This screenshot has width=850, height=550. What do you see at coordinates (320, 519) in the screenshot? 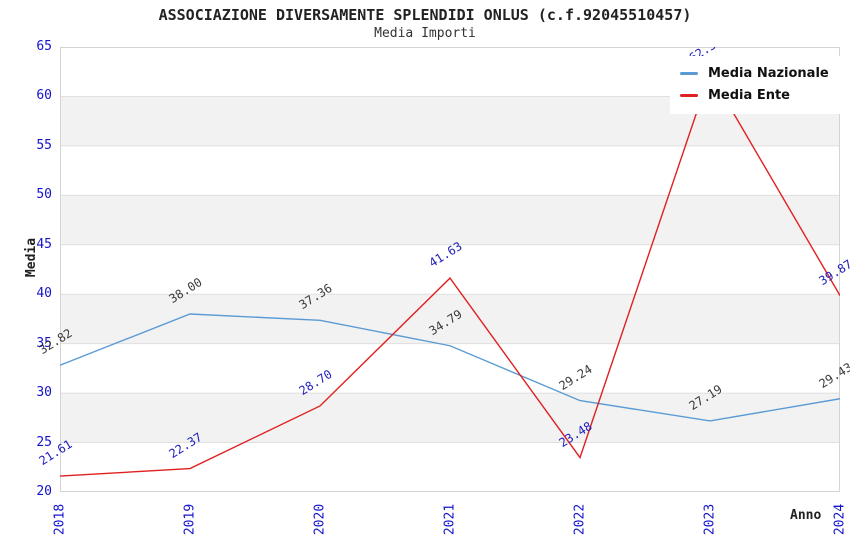
I see `x-tick-label: 2020` at bounding box center [320, 519].